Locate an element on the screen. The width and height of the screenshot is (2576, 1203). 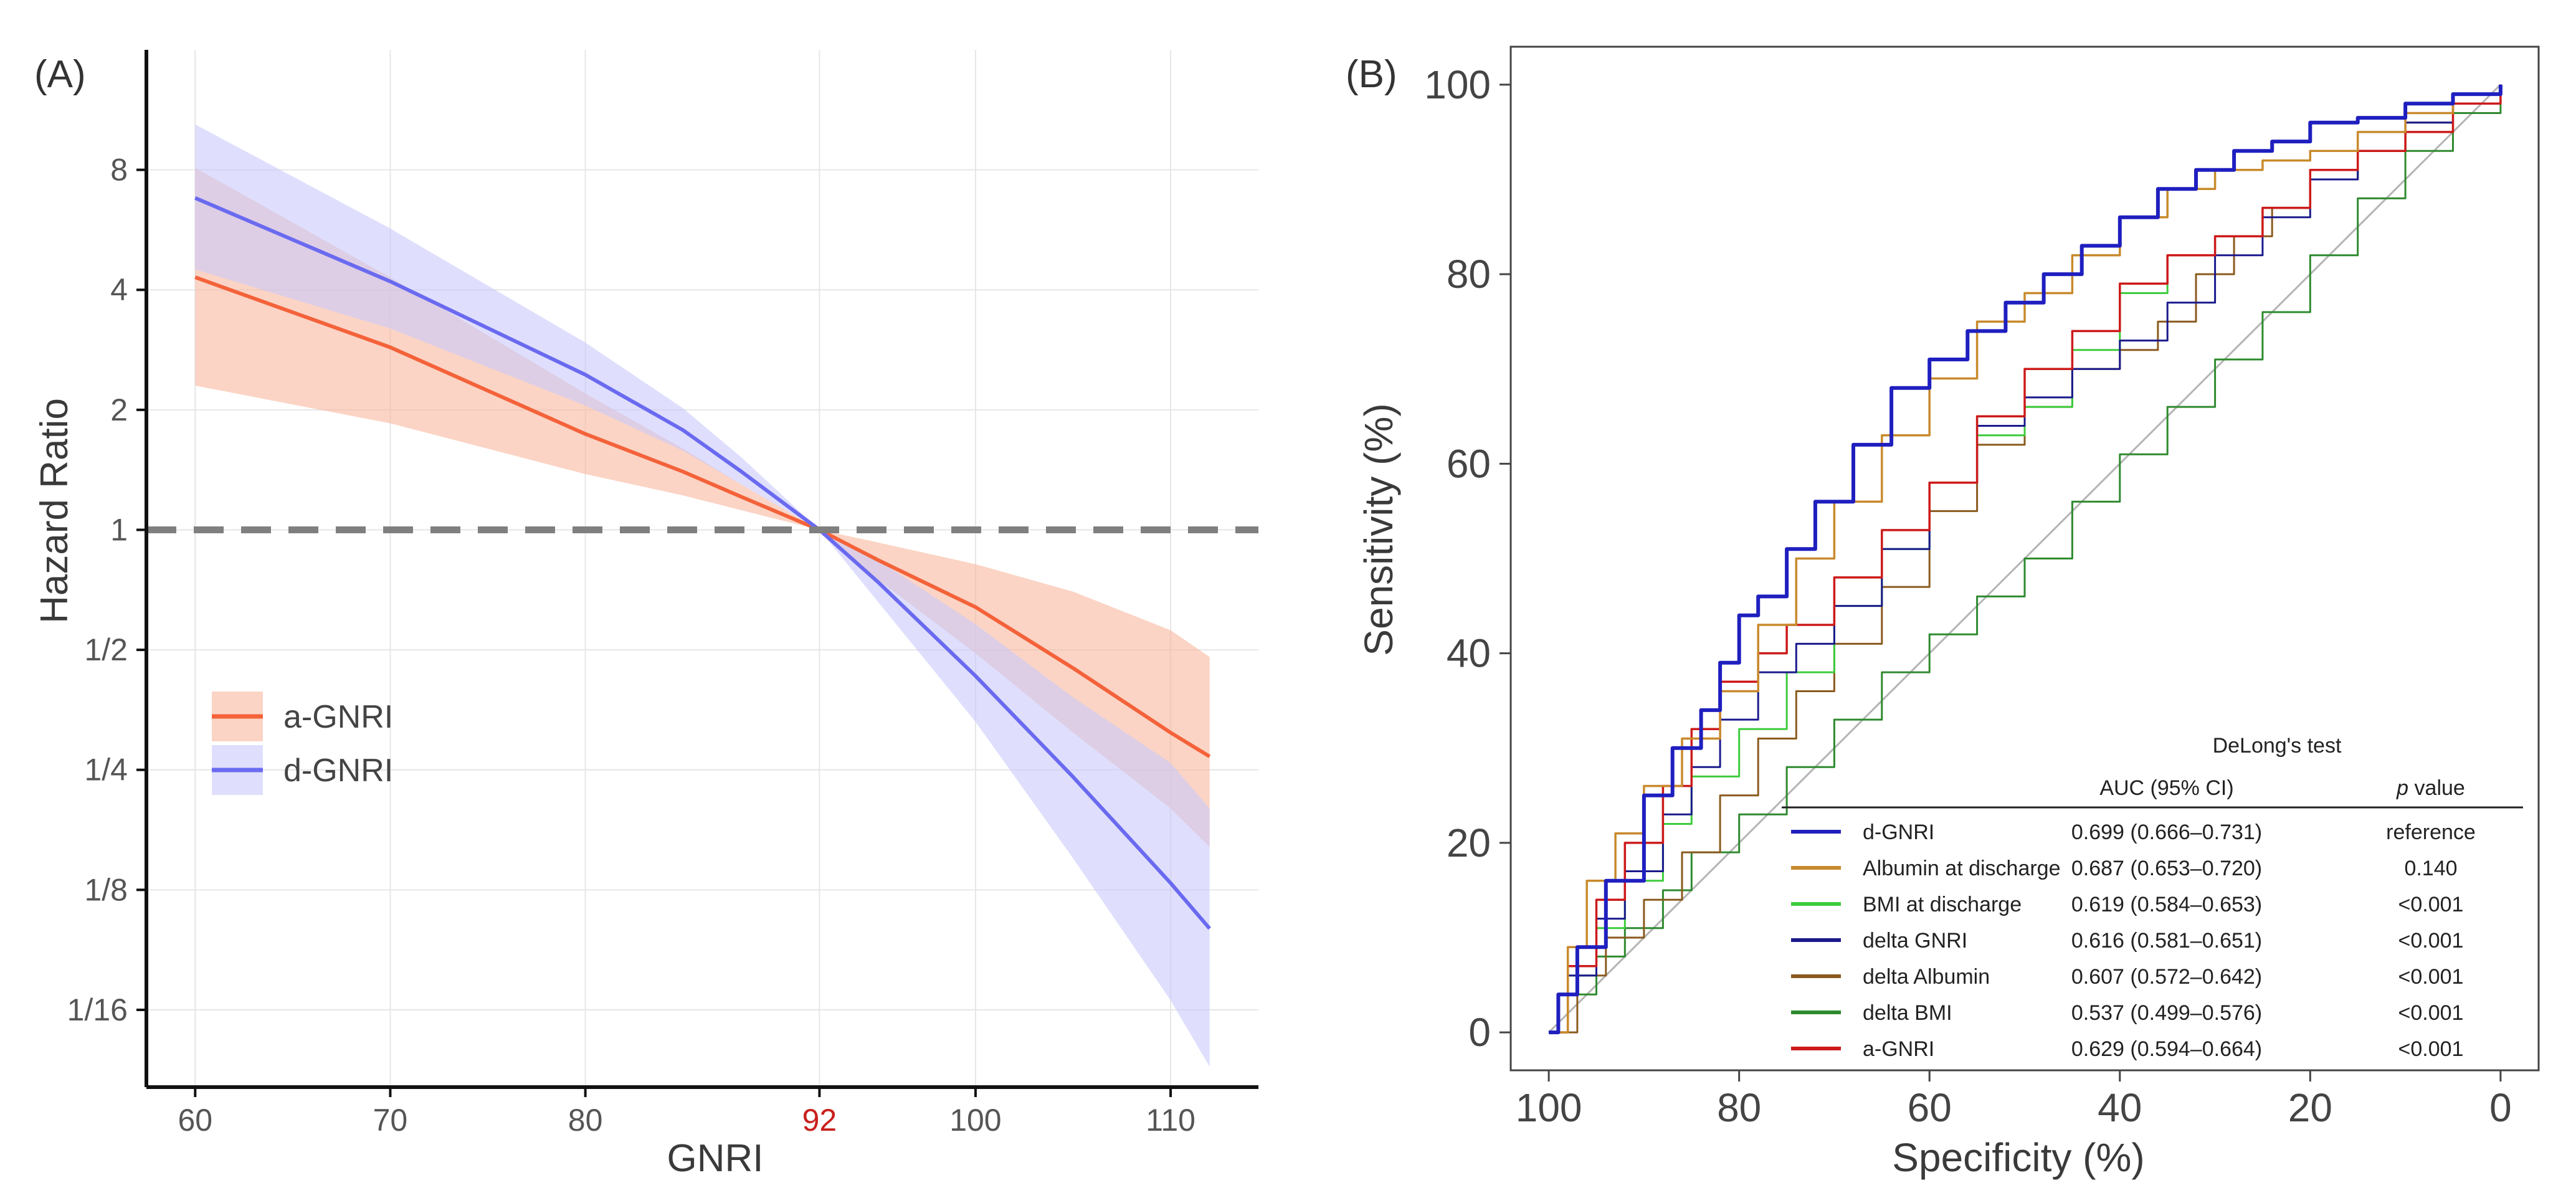
delong-p-header: p value is located at coordinates (2430, 788).